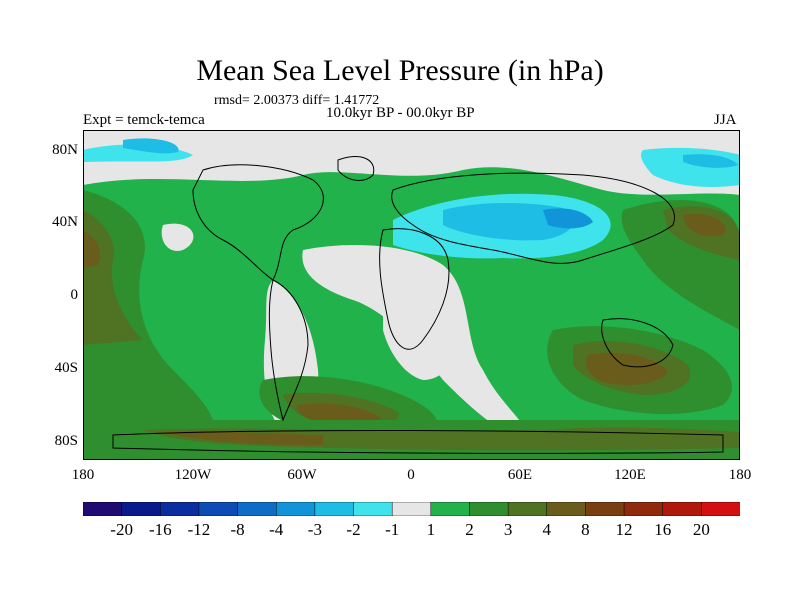  I want to click on eurasia-lightblue, so click(508, 222).